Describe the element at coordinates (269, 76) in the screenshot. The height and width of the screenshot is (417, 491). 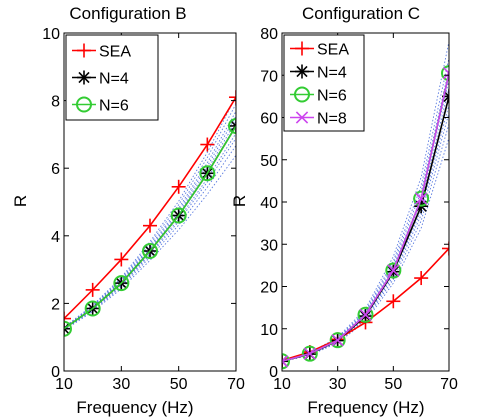
I see `y-tick-label: 70` at that location.